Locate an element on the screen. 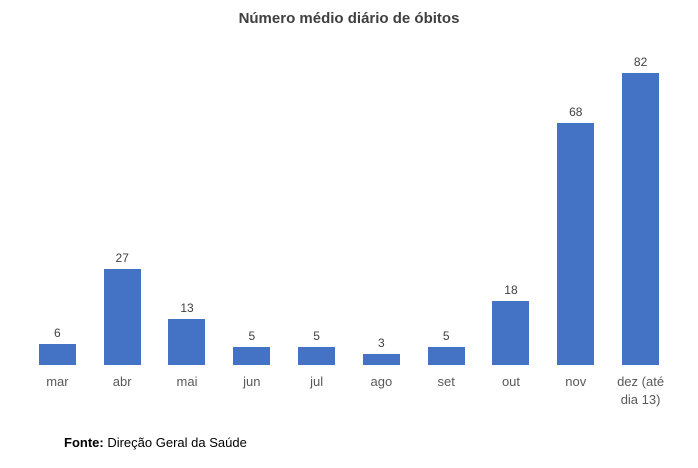  data-label: 27 is located at coordinates (122, 258).